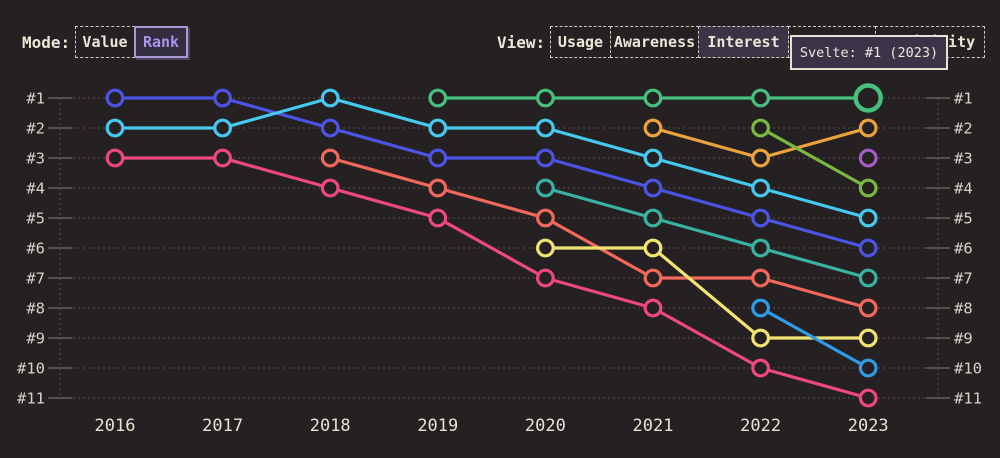 The image size is (1000, 458). Describe the element at coordinates (963, 128) in the screenshot. I see `rank-label-right: #2` at that location.